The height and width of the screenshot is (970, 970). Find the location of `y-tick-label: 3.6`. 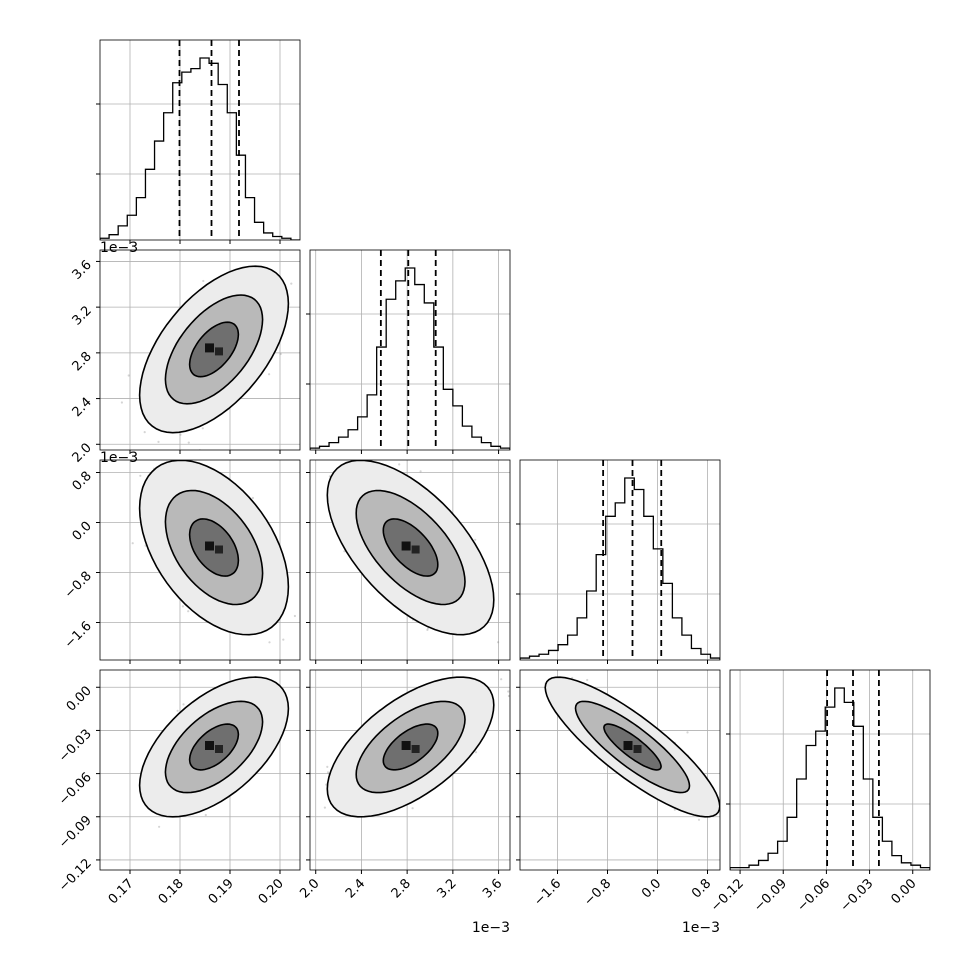

y-tick-label: 3.6 is located at coordinates (82, 270).